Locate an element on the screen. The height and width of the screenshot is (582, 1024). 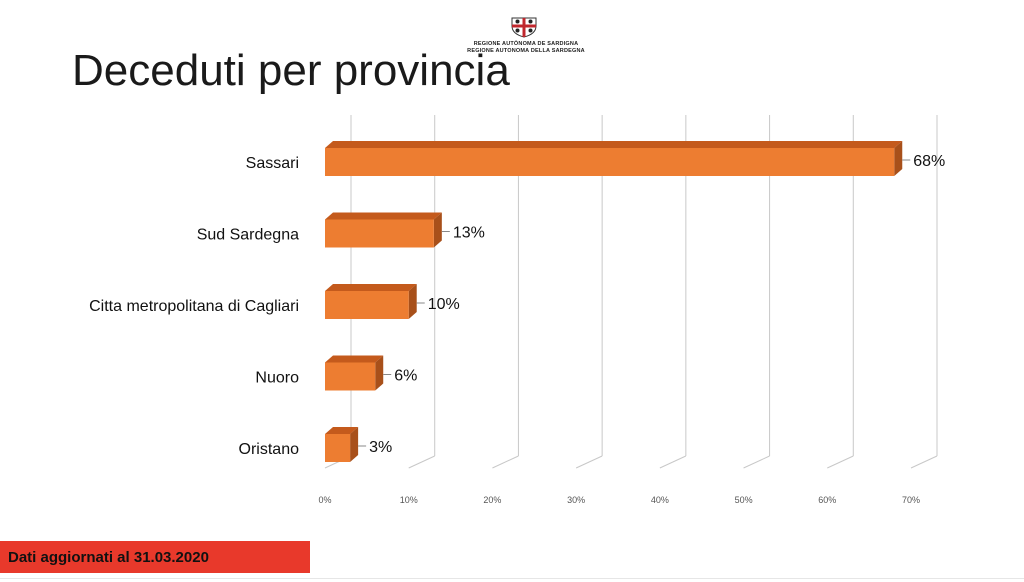
category-label: Nuoro is located at coordinates (277, 378).